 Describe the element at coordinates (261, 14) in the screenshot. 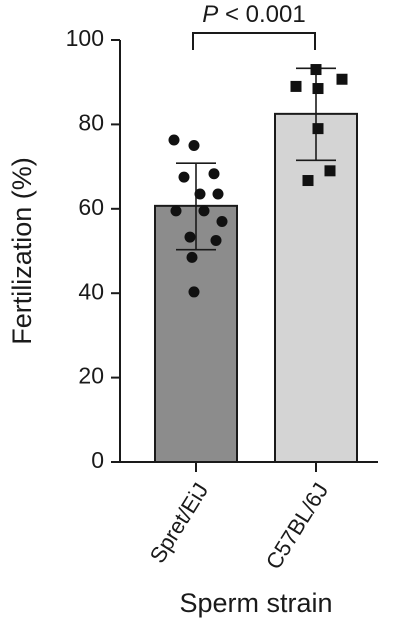

I see `p-value: < 0.001` at that location.